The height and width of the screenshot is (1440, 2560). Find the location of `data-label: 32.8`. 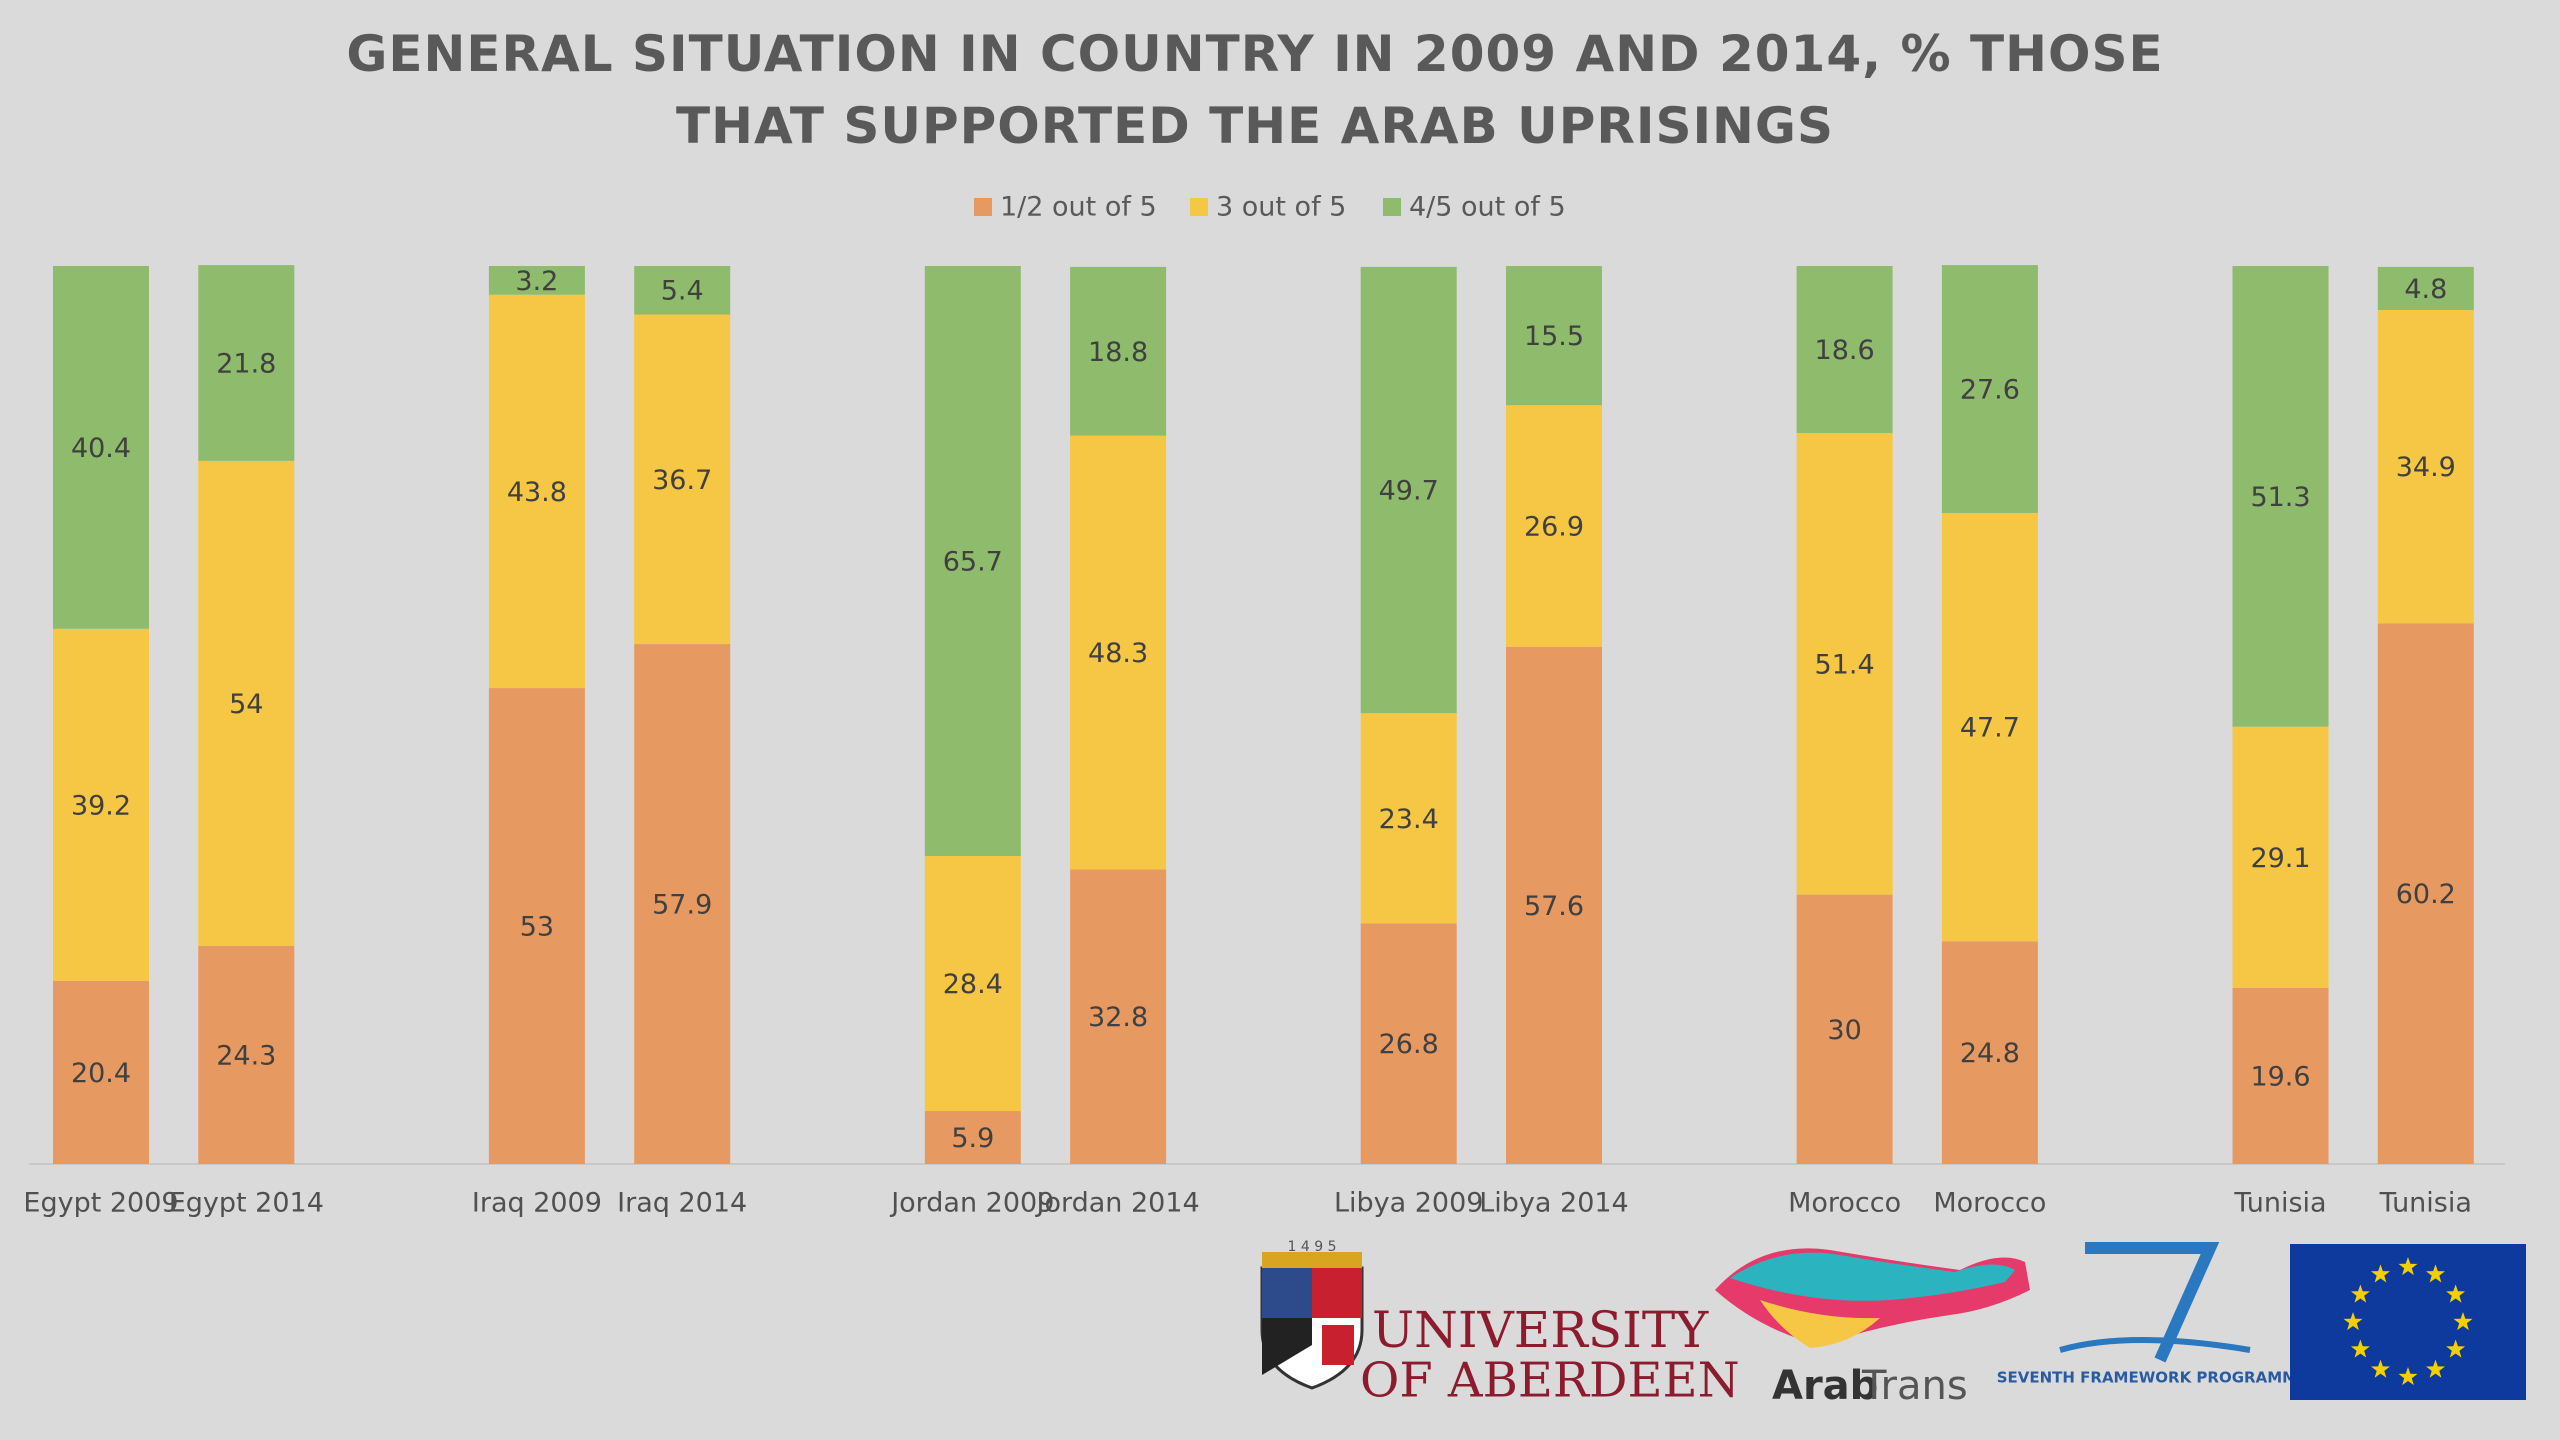

data-label: 32.8 is located at coordinates (1118, 1017).